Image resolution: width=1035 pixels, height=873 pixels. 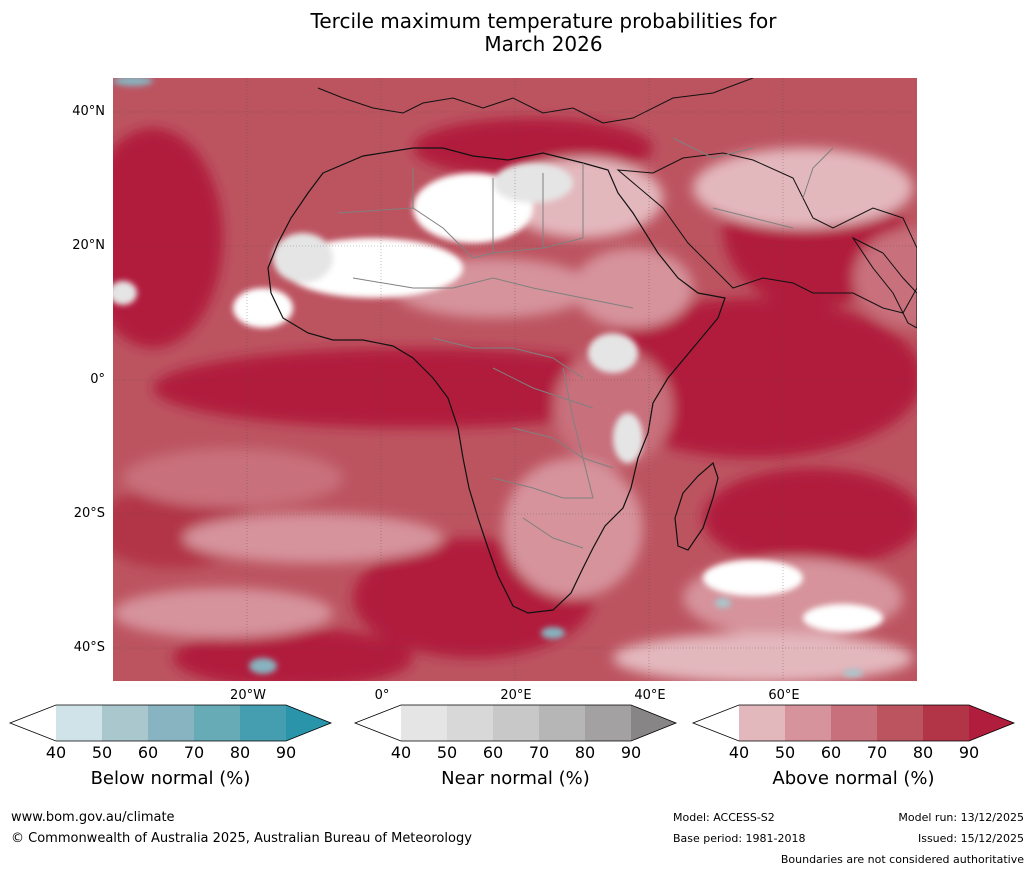 I want to click on title-line-2: March 2026, so click(x=543, y=44).